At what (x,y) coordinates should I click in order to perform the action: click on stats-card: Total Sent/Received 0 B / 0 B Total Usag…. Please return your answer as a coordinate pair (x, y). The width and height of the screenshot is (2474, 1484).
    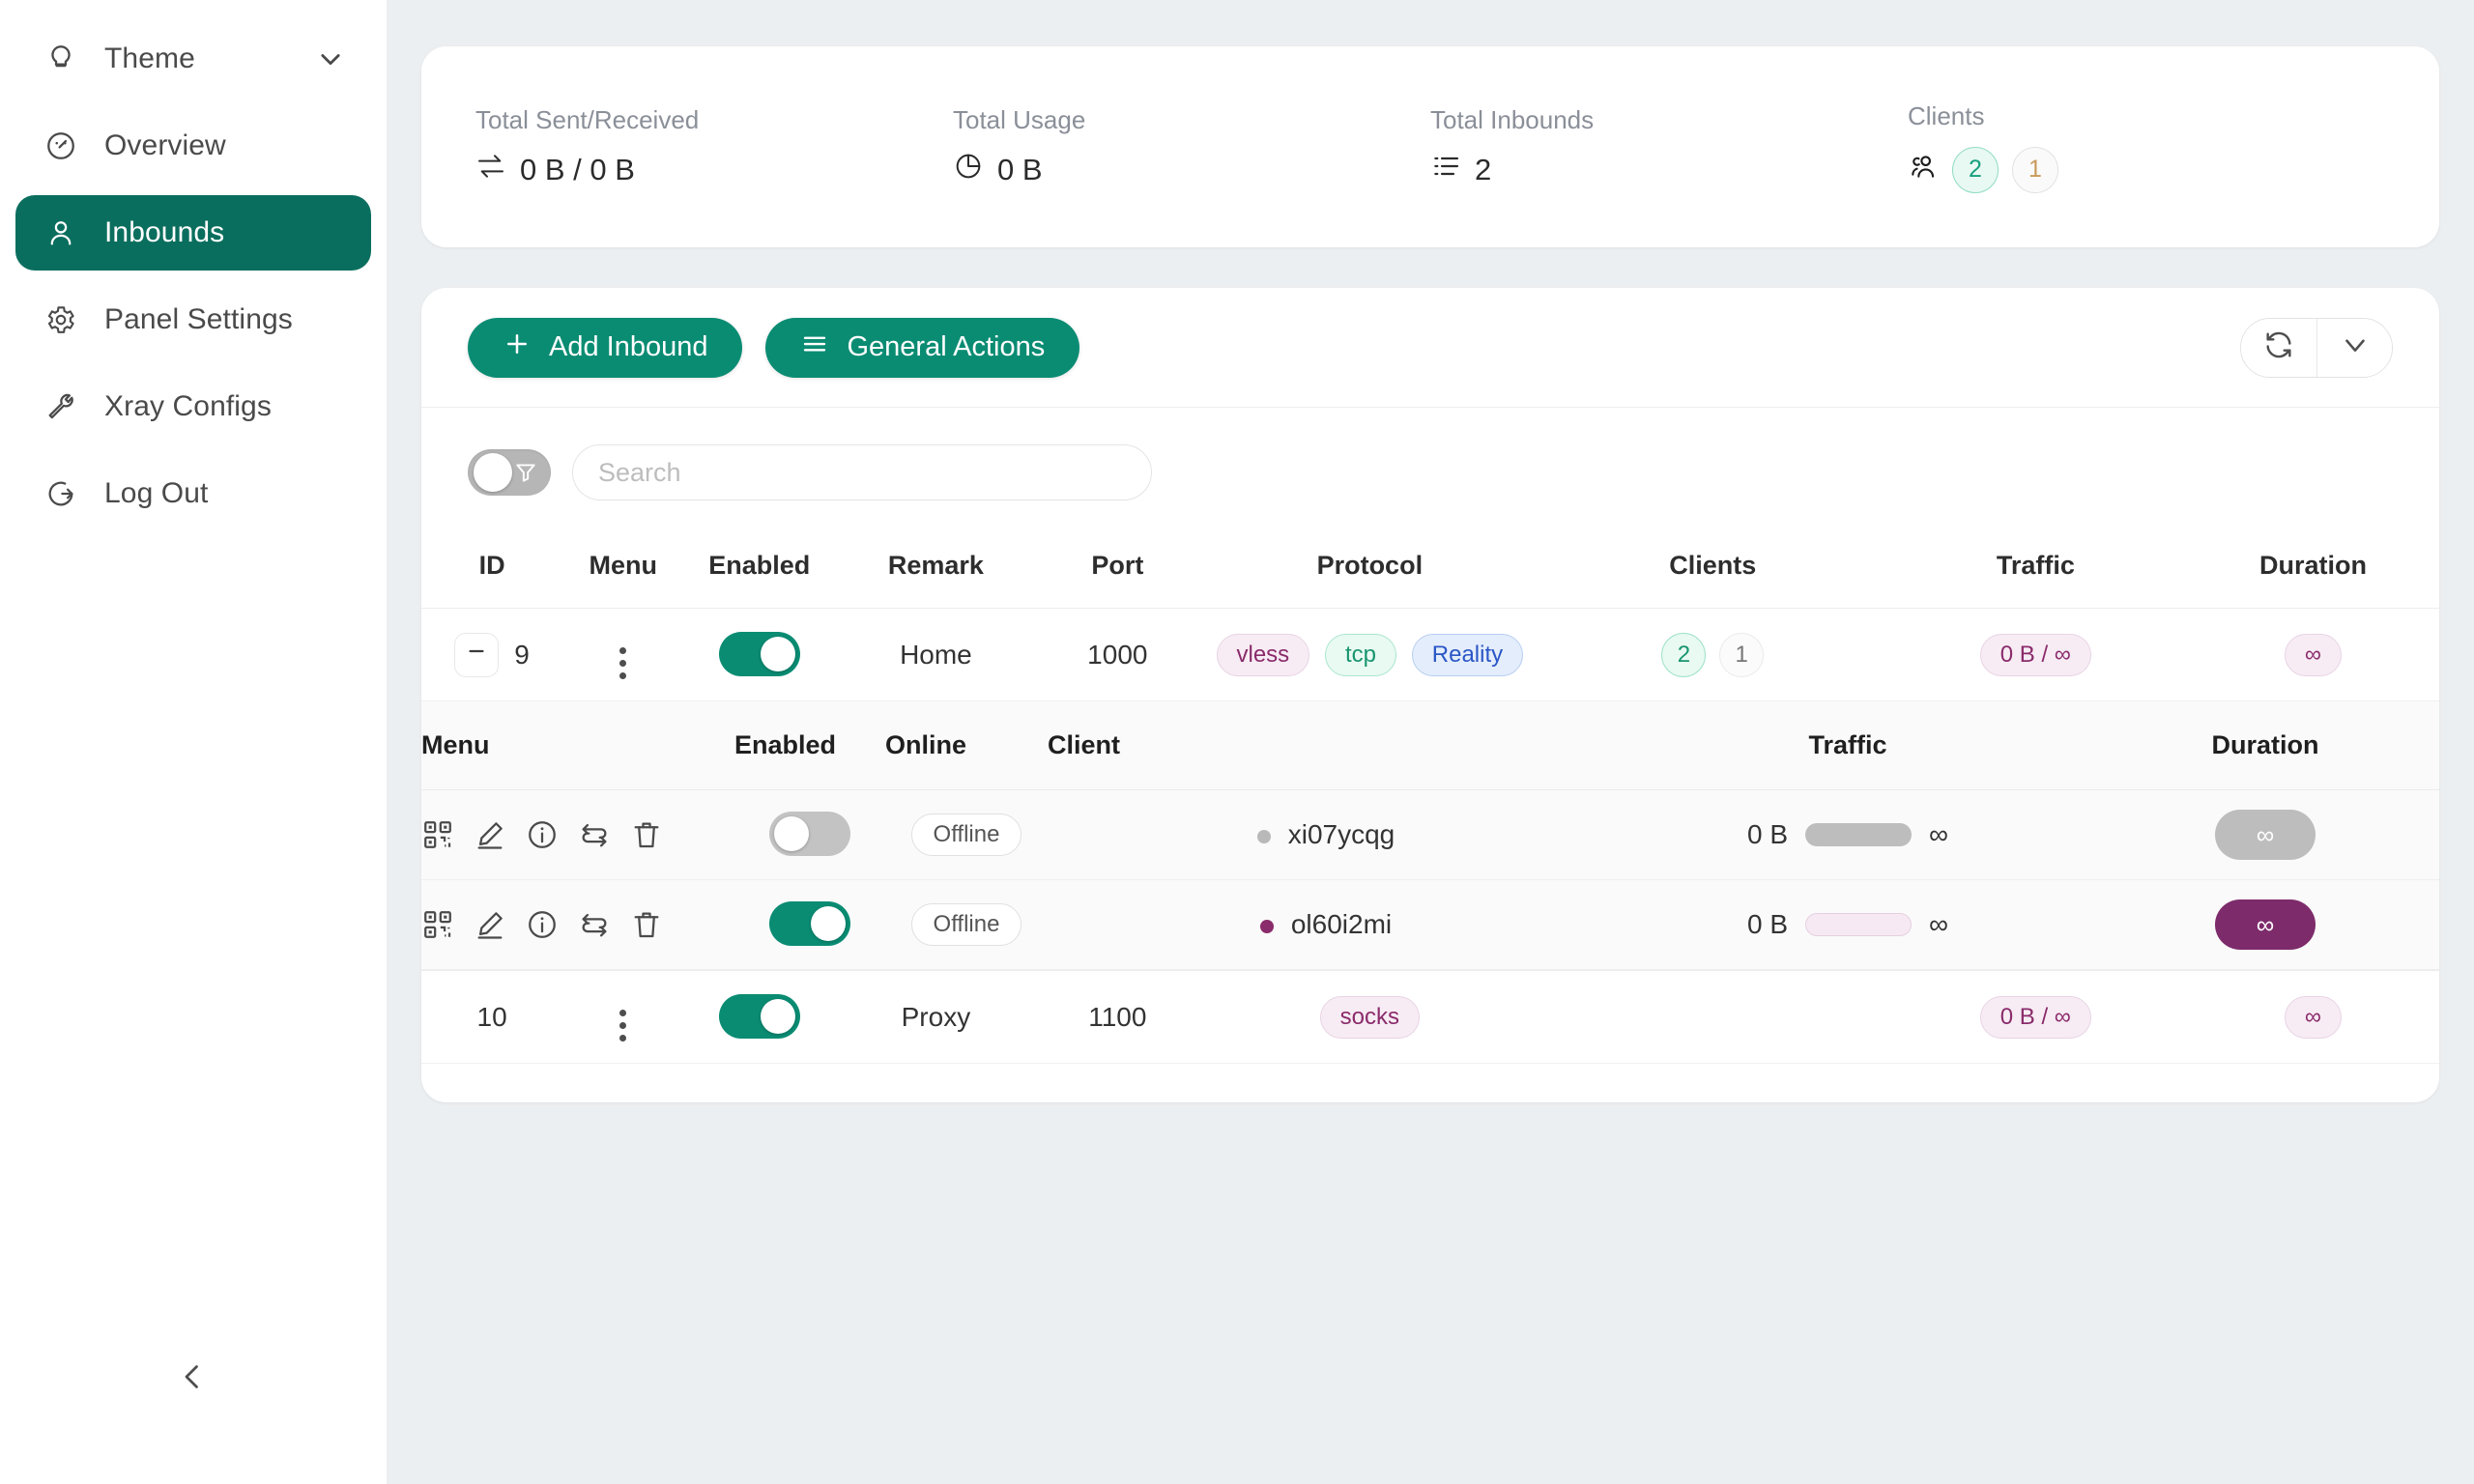
    Looking at the image, I should click on (1430, 147).